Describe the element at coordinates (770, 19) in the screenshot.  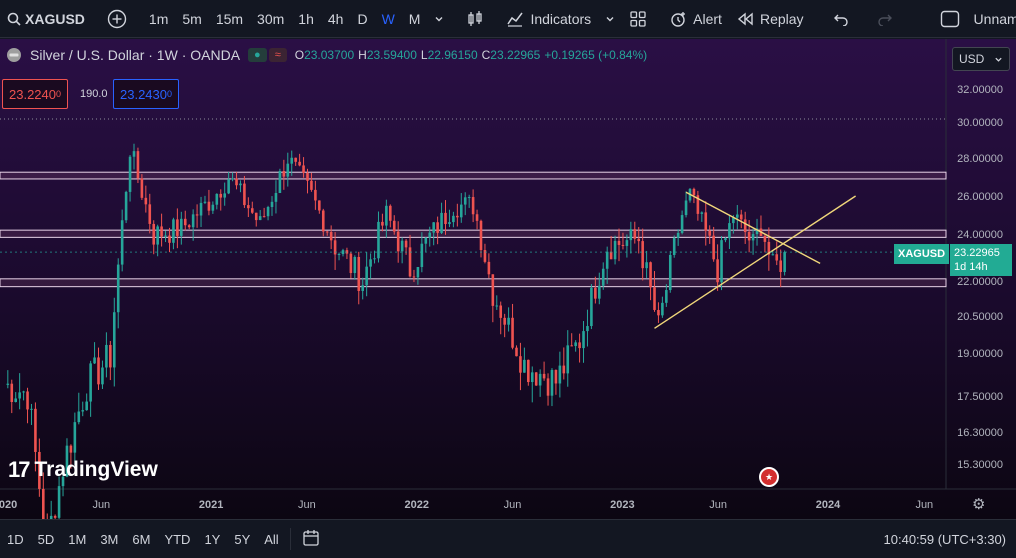
I see `replay-button: Replay` at that location.